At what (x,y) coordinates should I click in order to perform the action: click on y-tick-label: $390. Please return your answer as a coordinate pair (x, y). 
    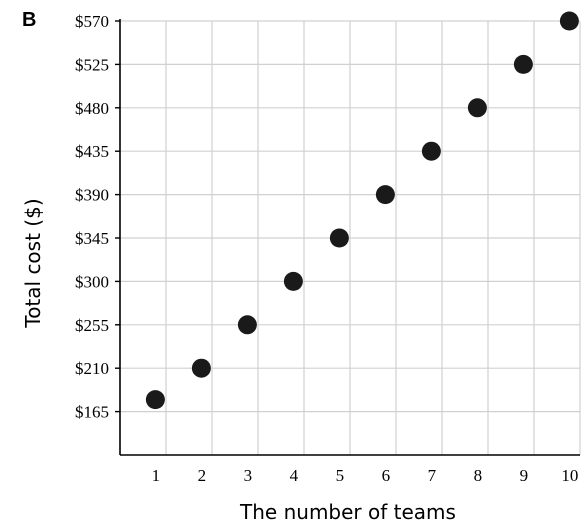
    Looking at the image, I should click on (92, 195).